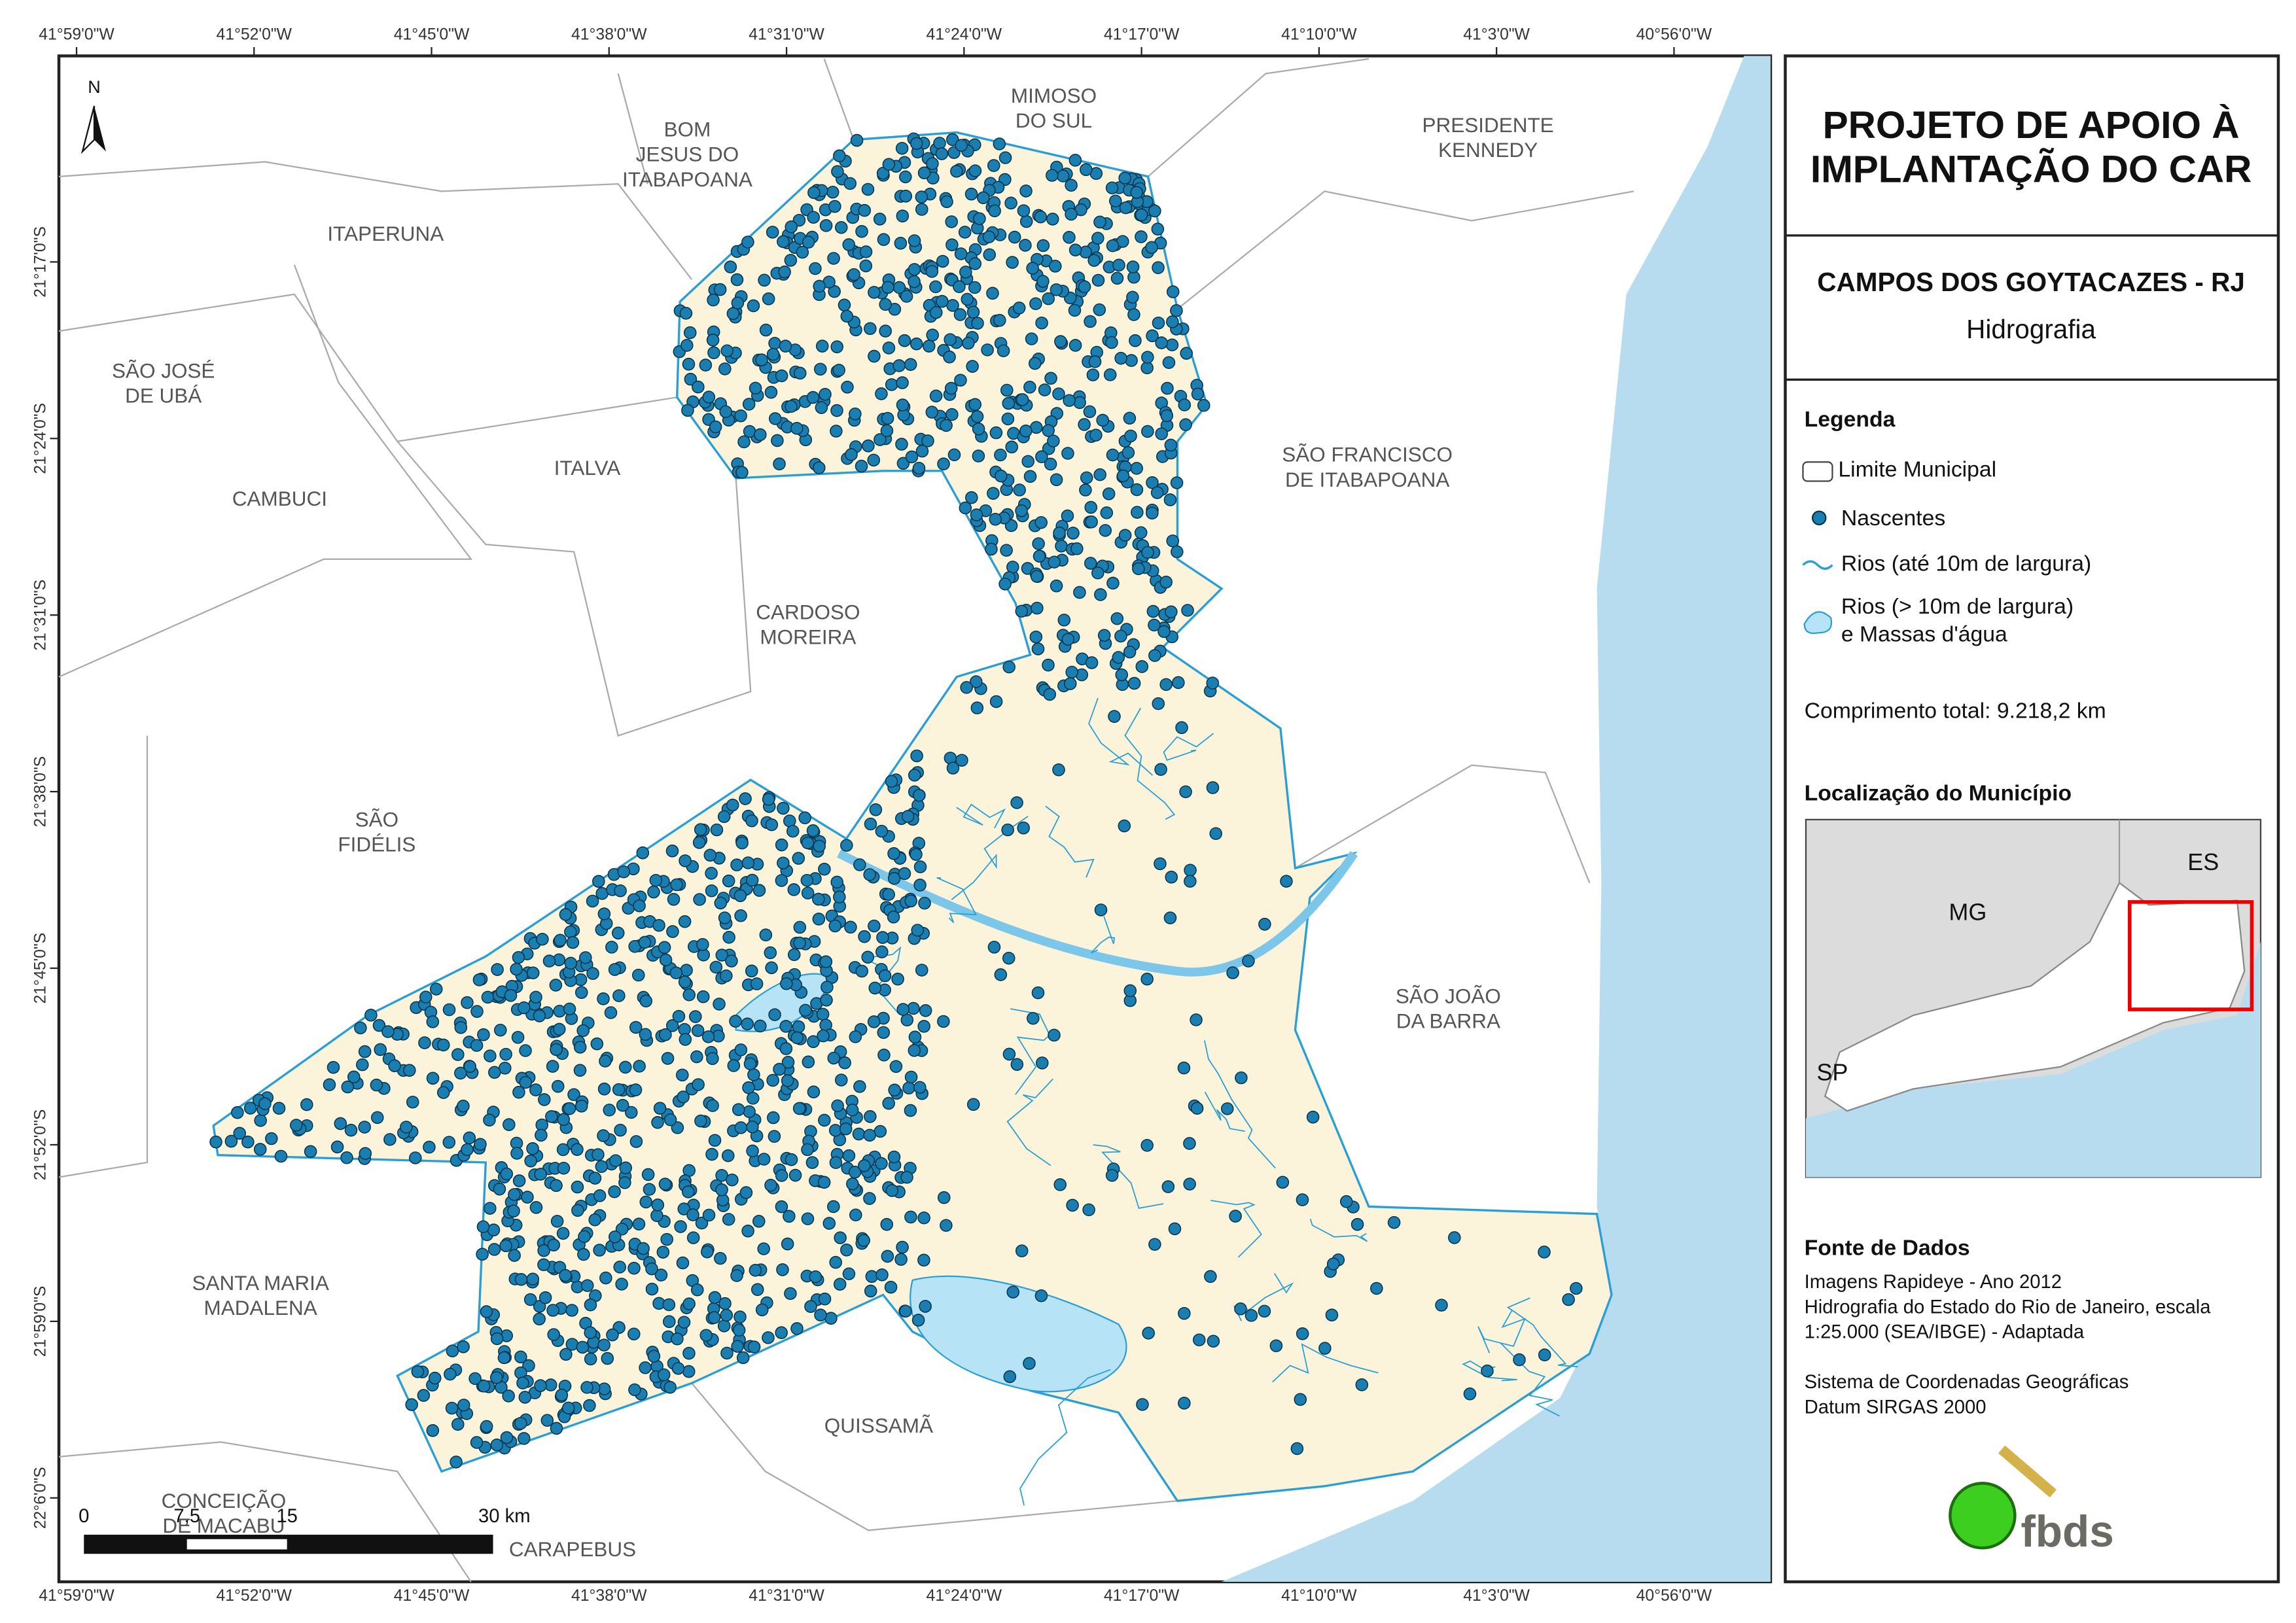 Image resolution: width=2296 pixels, height=1623 pixels. I want to click on municipality-label: BOM, so click(687, 130).